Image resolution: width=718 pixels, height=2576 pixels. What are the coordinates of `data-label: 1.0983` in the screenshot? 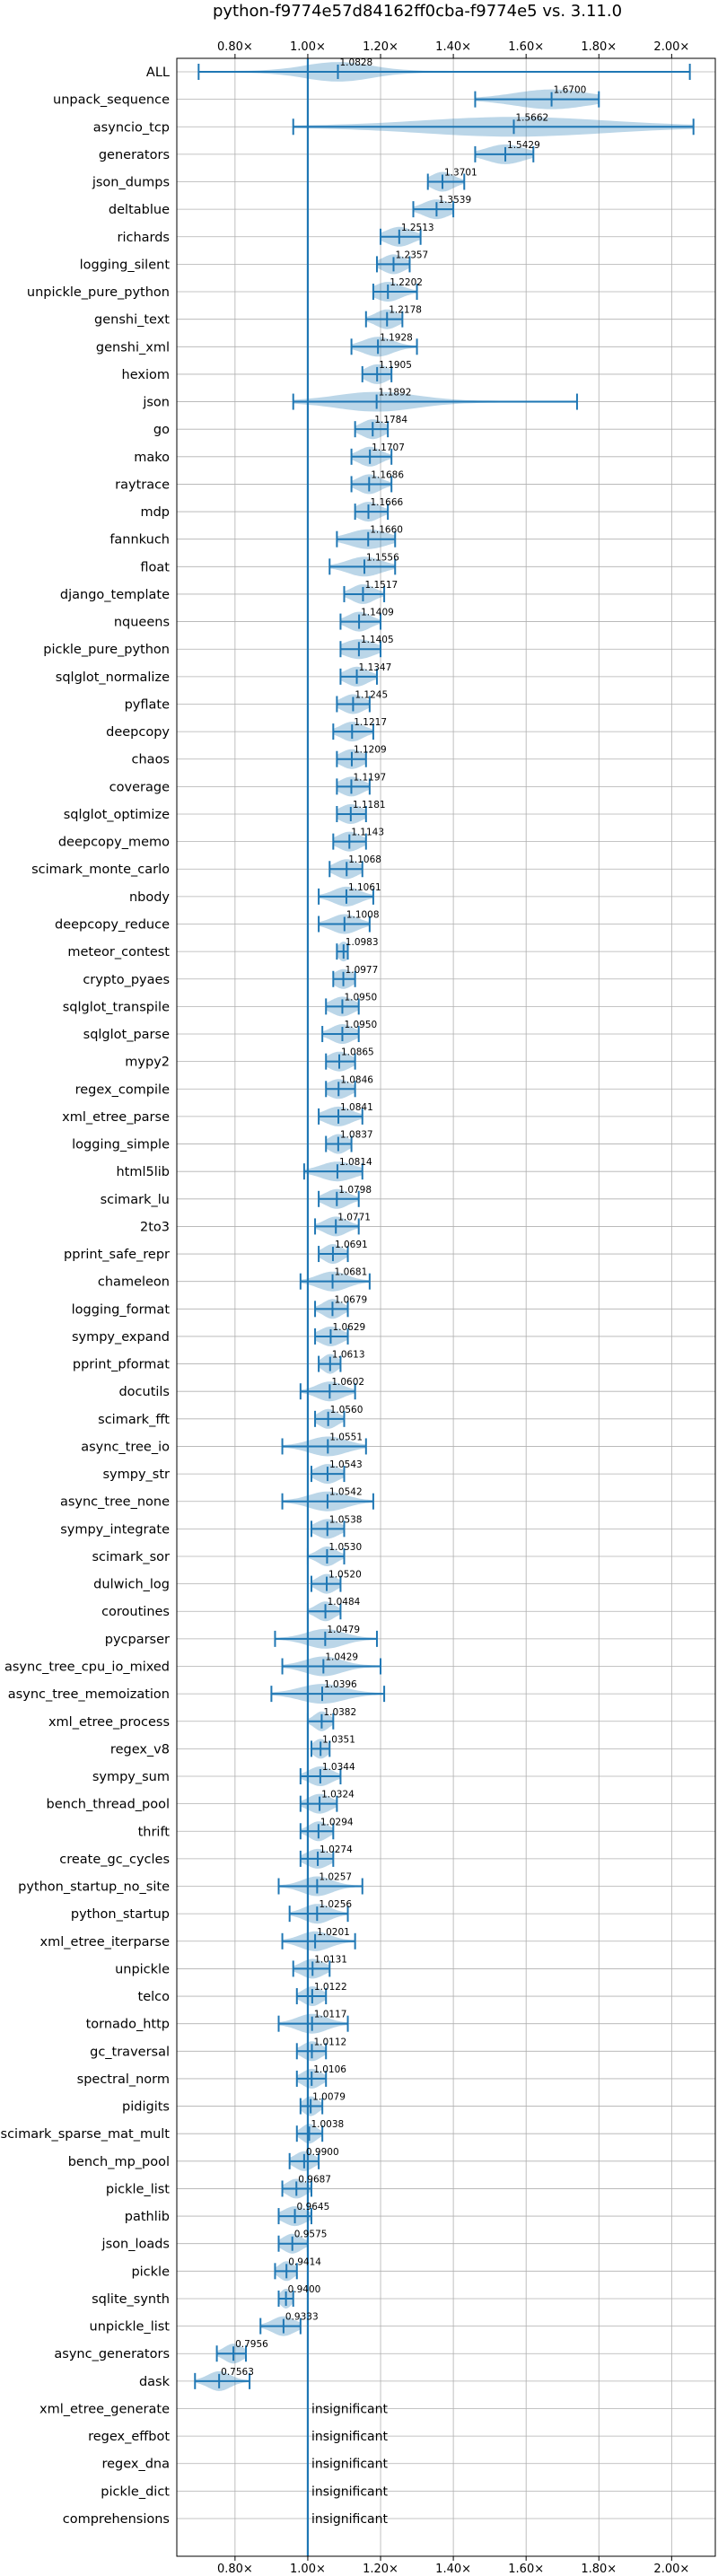 It's located at (362, 943).